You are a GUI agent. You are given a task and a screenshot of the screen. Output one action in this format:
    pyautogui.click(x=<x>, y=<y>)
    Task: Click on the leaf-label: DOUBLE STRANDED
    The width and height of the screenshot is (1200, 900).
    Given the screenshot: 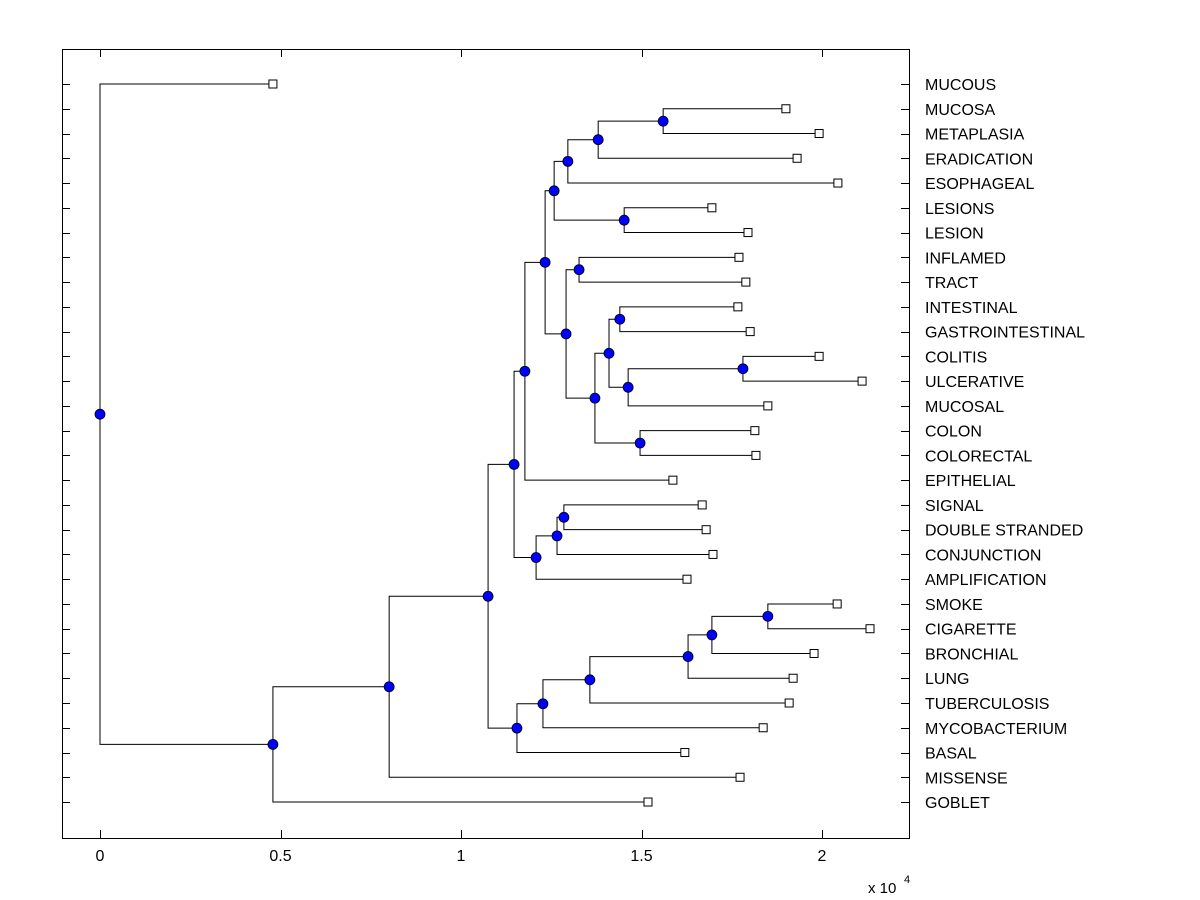 What is the action you would take?
    pyautogui.click(x=1004, y=531)
    